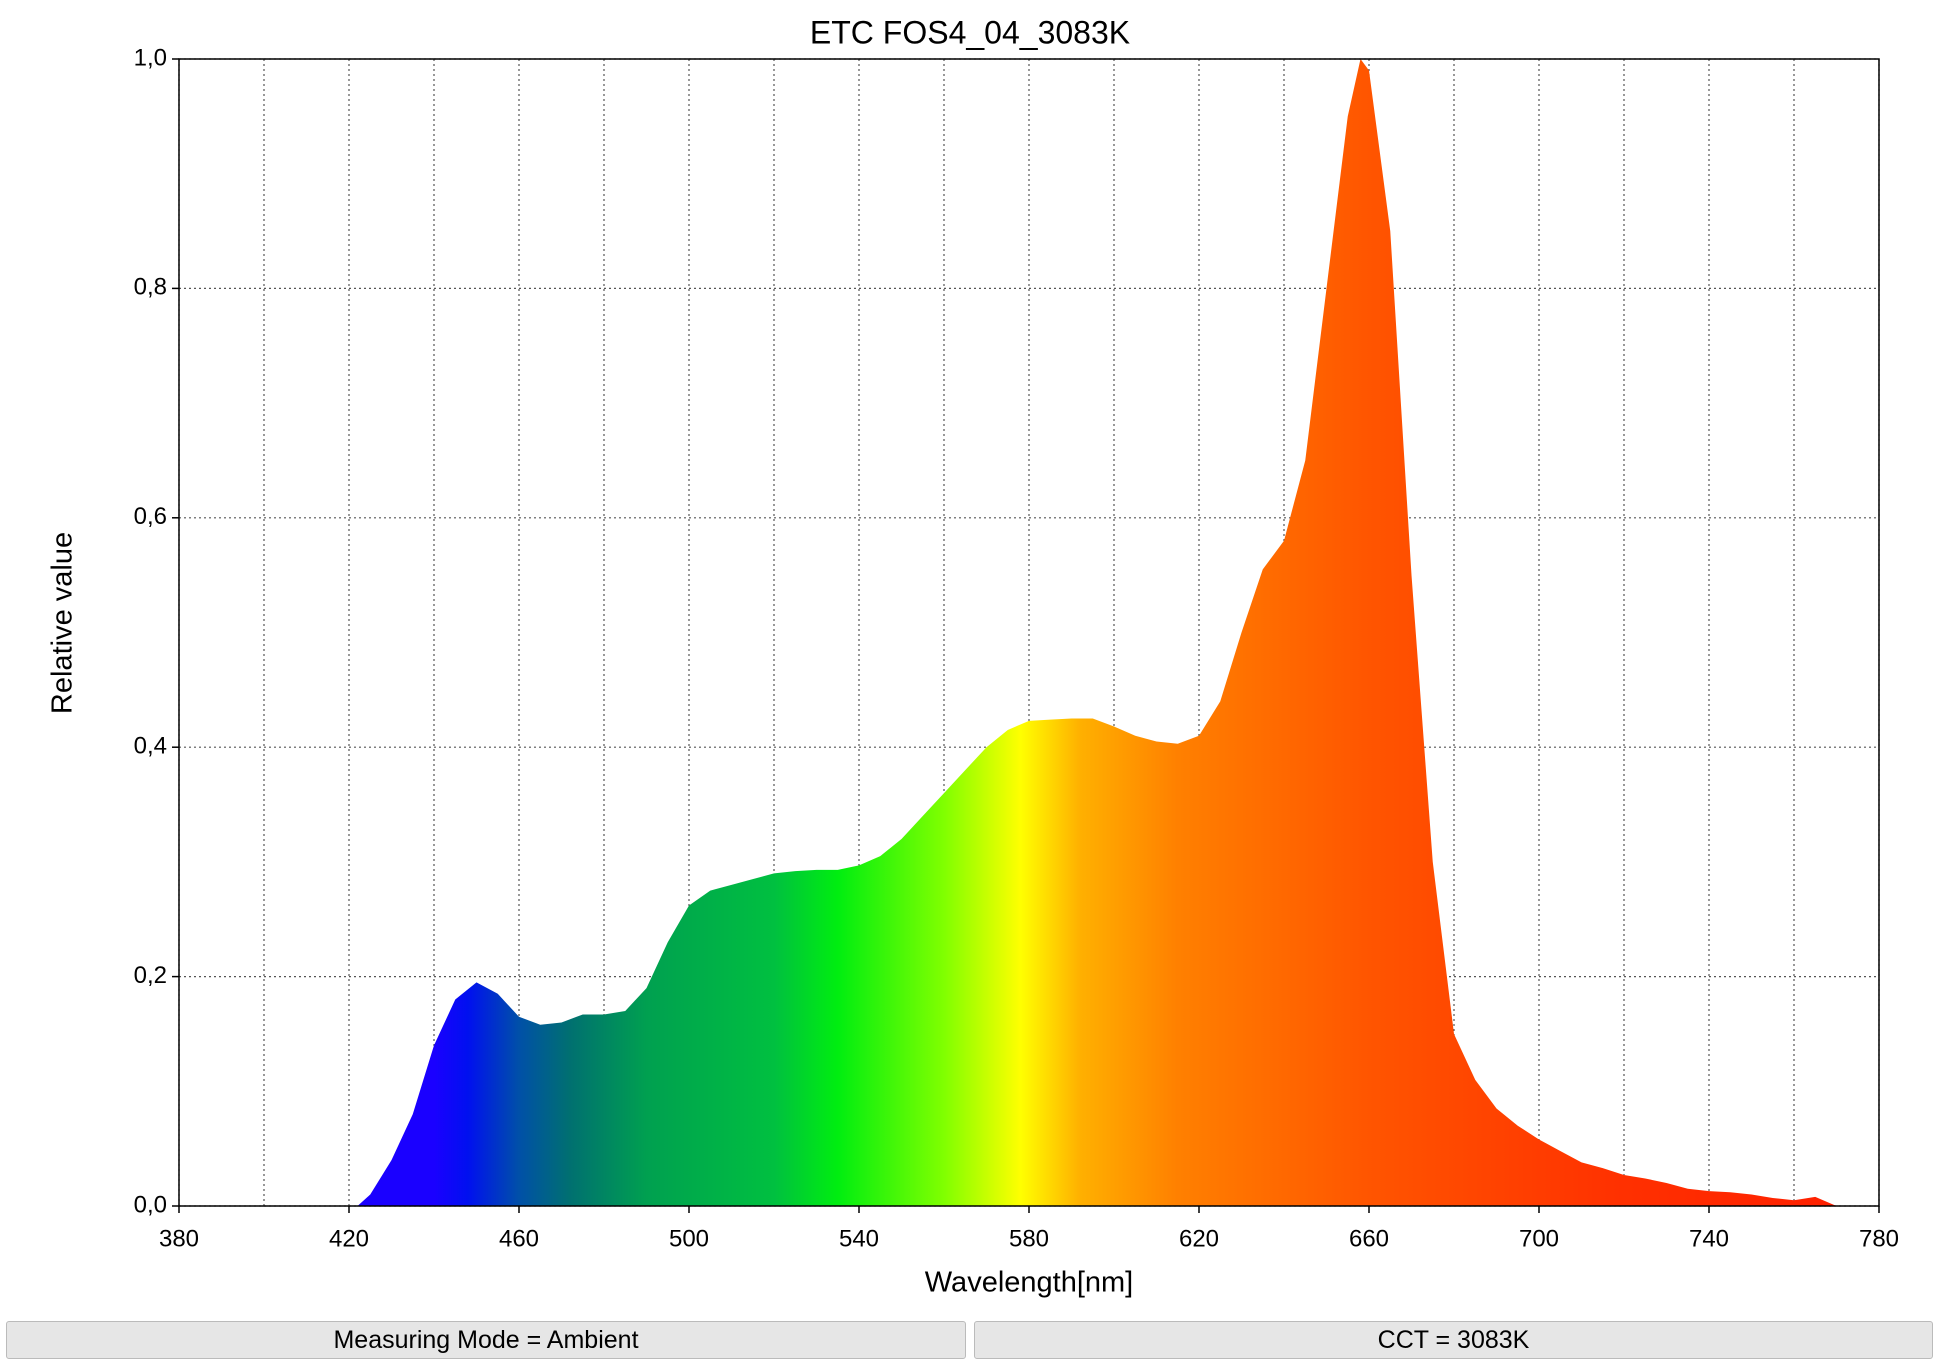 This screenshot has width=1940, height=1366. What do you see at coordinates (970, 32) in the screenshot?
I see `chart-title: ETC FOS4_04_3083K` at bounding box center [970, 32].